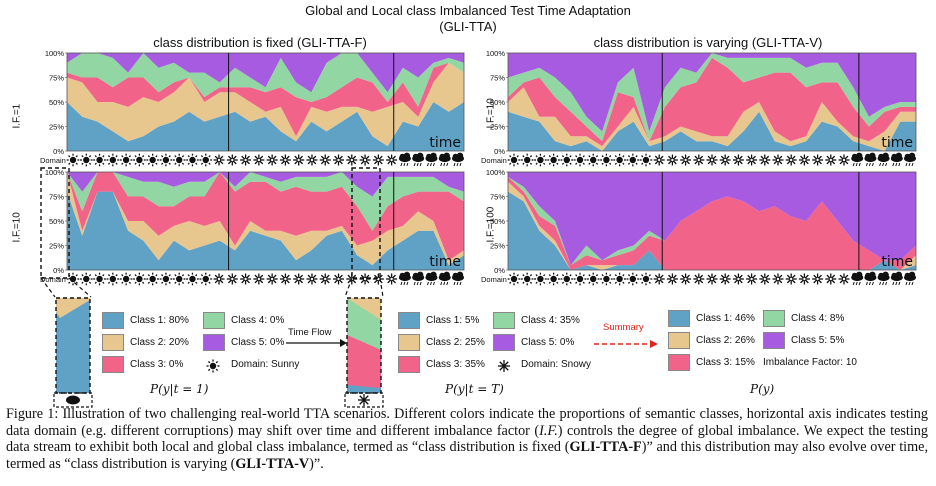 This screenshot has height=486, width=936. Describe the element at coordinates (605, 447) in the screenshot. I see `caption-bold-f: GLI-TTA-F` at that location.